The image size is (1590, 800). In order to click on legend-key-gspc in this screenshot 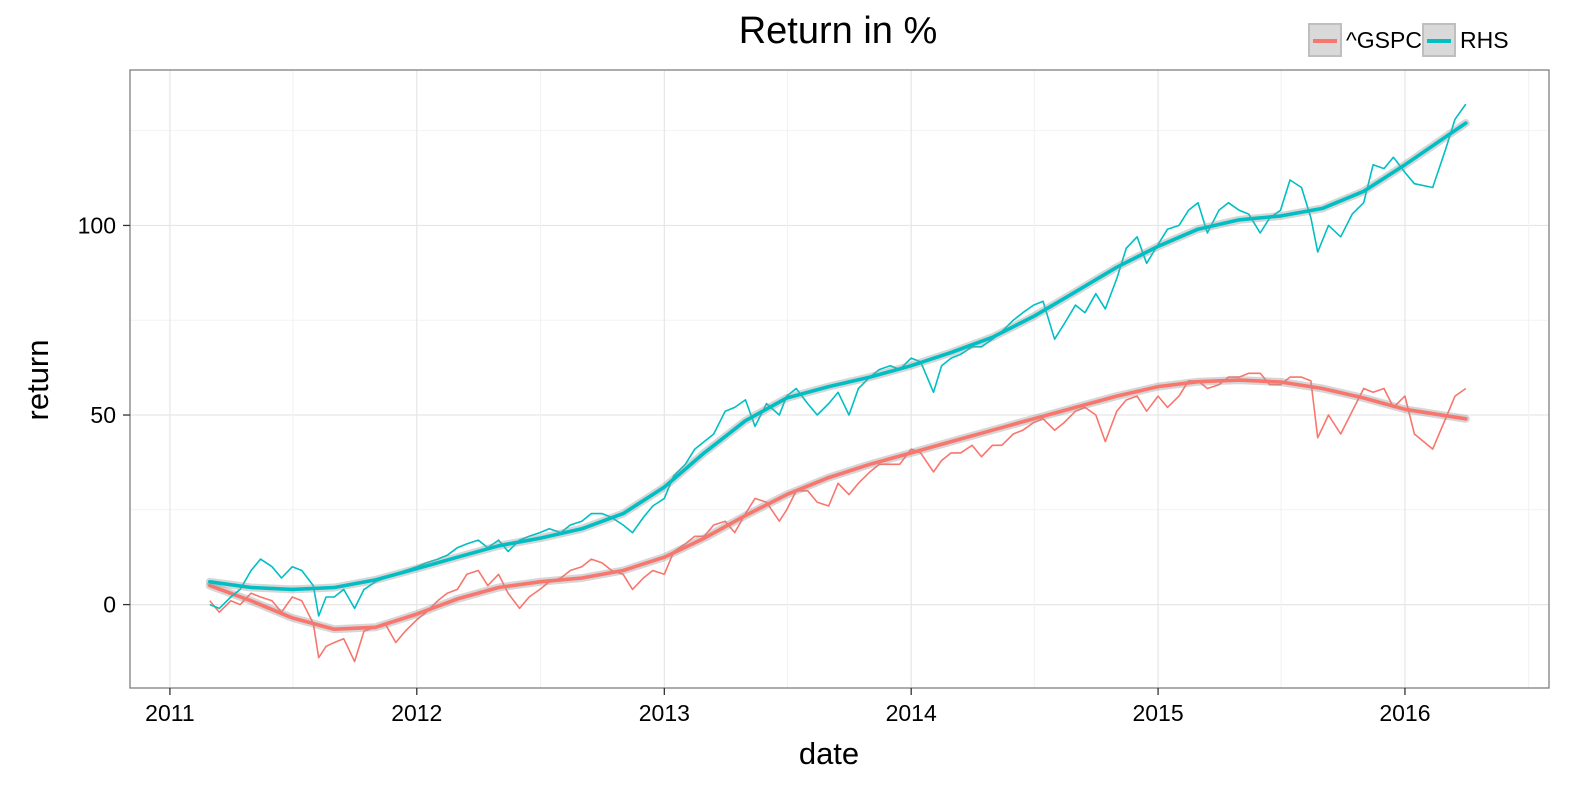, I will do `click(1325, 40)`.